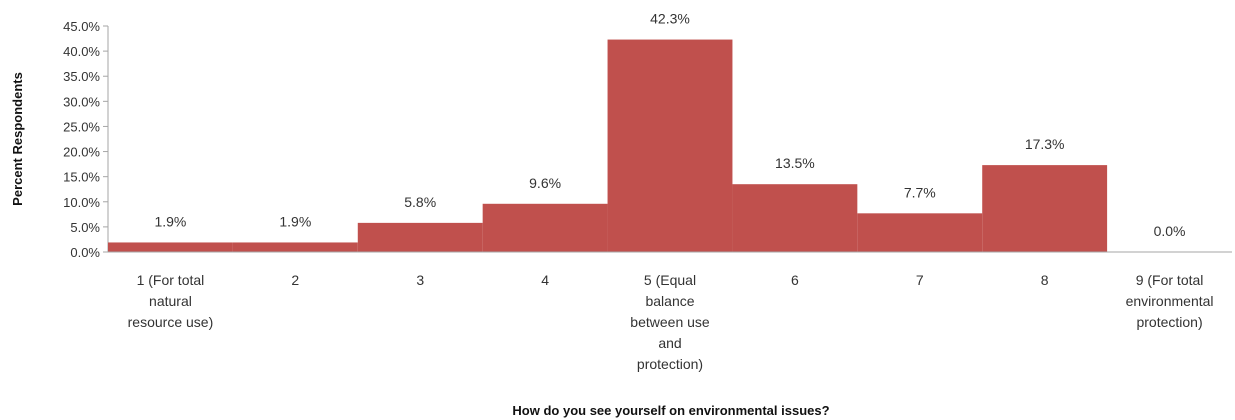 This screenshot has width=1235, height=420. What do you see at coordinates (81, 202) in the screenshot?
I see `y-tick-label: 10.0%` at bounding box center [81, 202].